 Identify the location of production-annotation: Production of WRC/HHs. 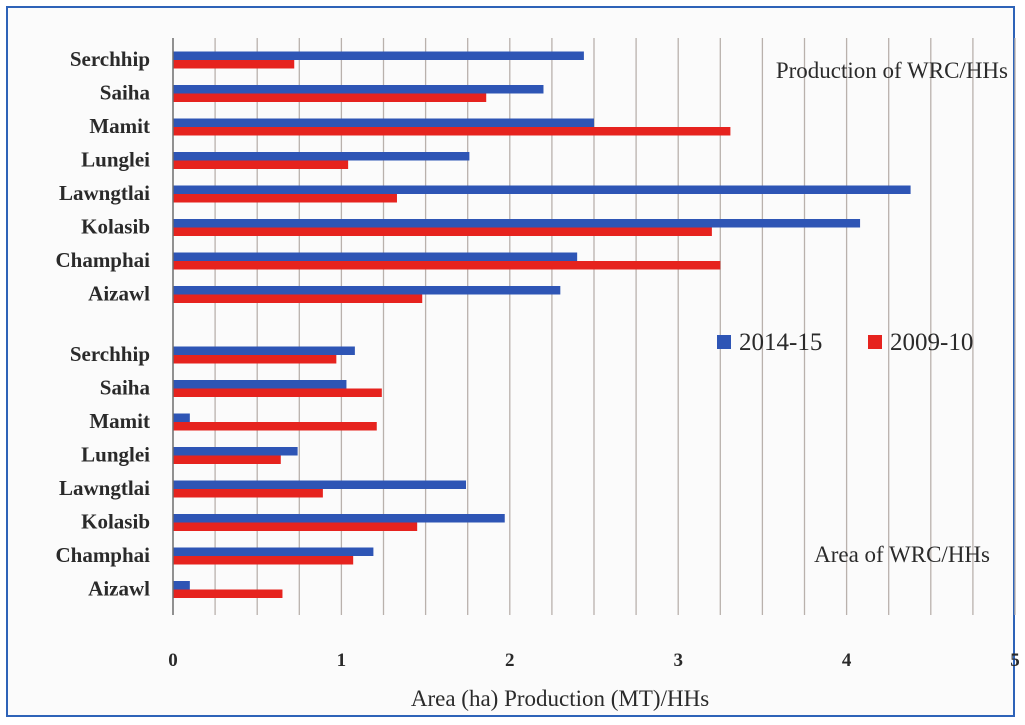
(892, 70).